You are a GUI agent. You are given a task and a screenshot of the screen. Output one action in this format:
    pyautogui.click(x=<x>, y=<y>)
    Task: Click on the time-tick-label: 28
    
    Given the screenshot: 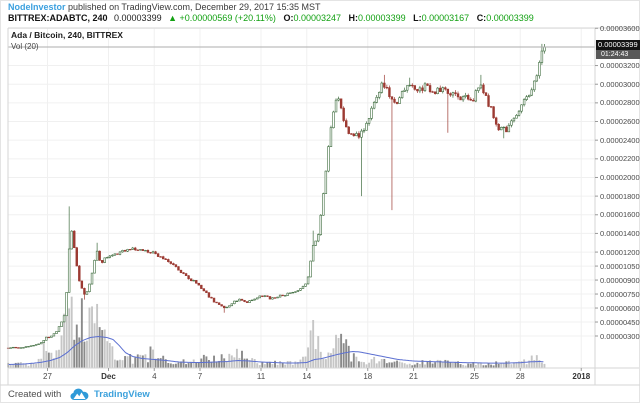 What is the action you would take?
    pyautogui.click(x=520, y=376)
    